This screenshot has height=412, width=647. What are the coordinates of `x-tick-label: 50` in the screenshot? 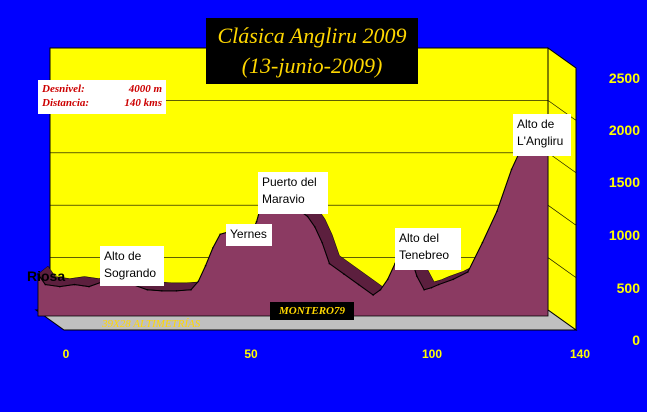 It's located at (251, 354).